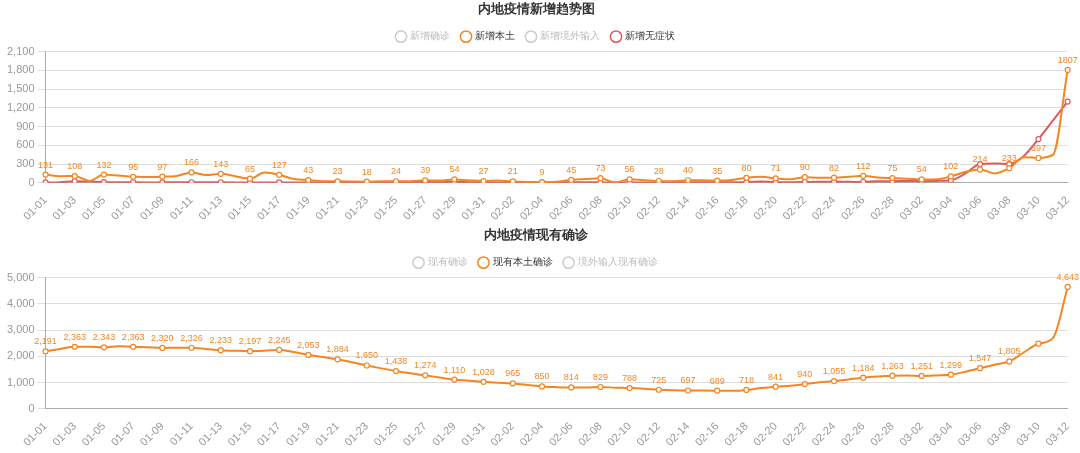 The image size is (1080, 453). I want to click on data-label: 90, so click(804, 167).